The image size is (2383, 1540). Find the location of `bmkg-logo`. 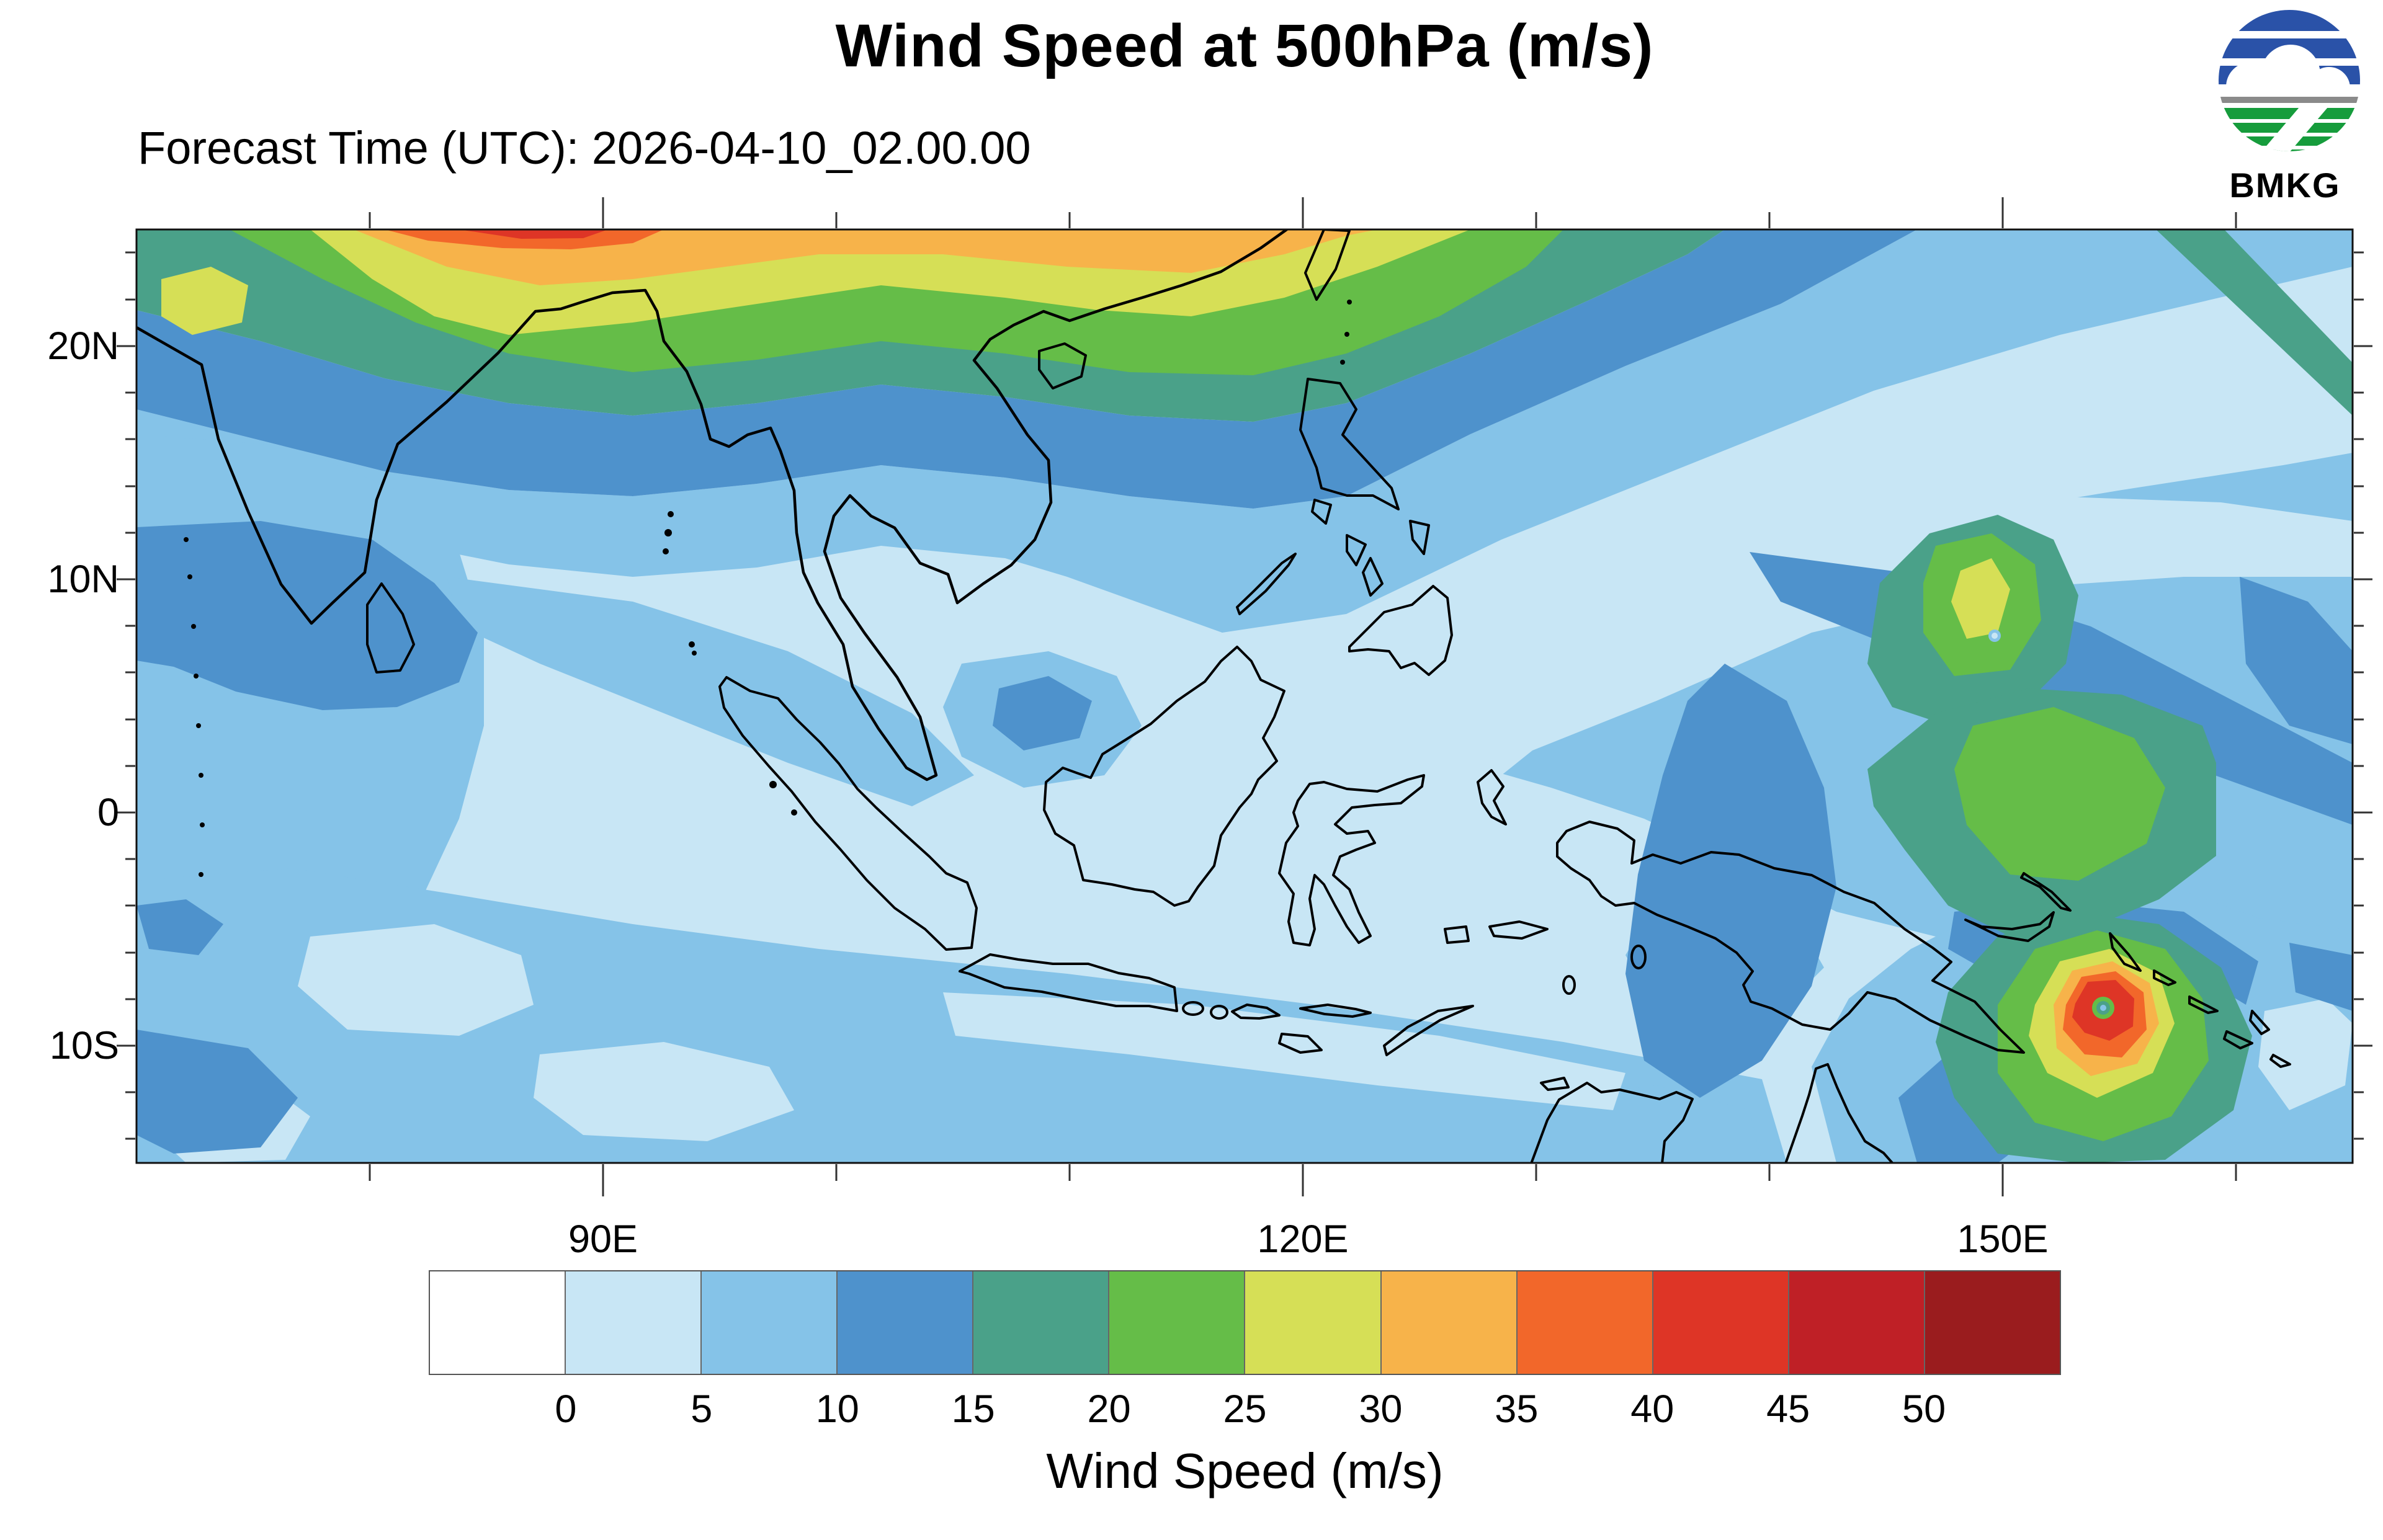

bmkg-logo is located at coordinates (2289, 81).